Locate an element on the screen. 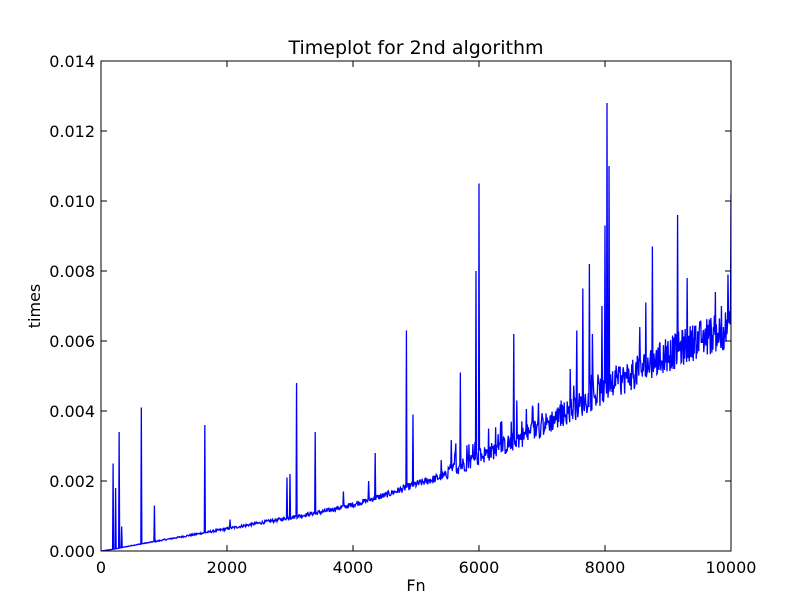 The height and width of the screenshot is (612, 812). x-tick-label: 6000 is located at coordinates (479, 567).